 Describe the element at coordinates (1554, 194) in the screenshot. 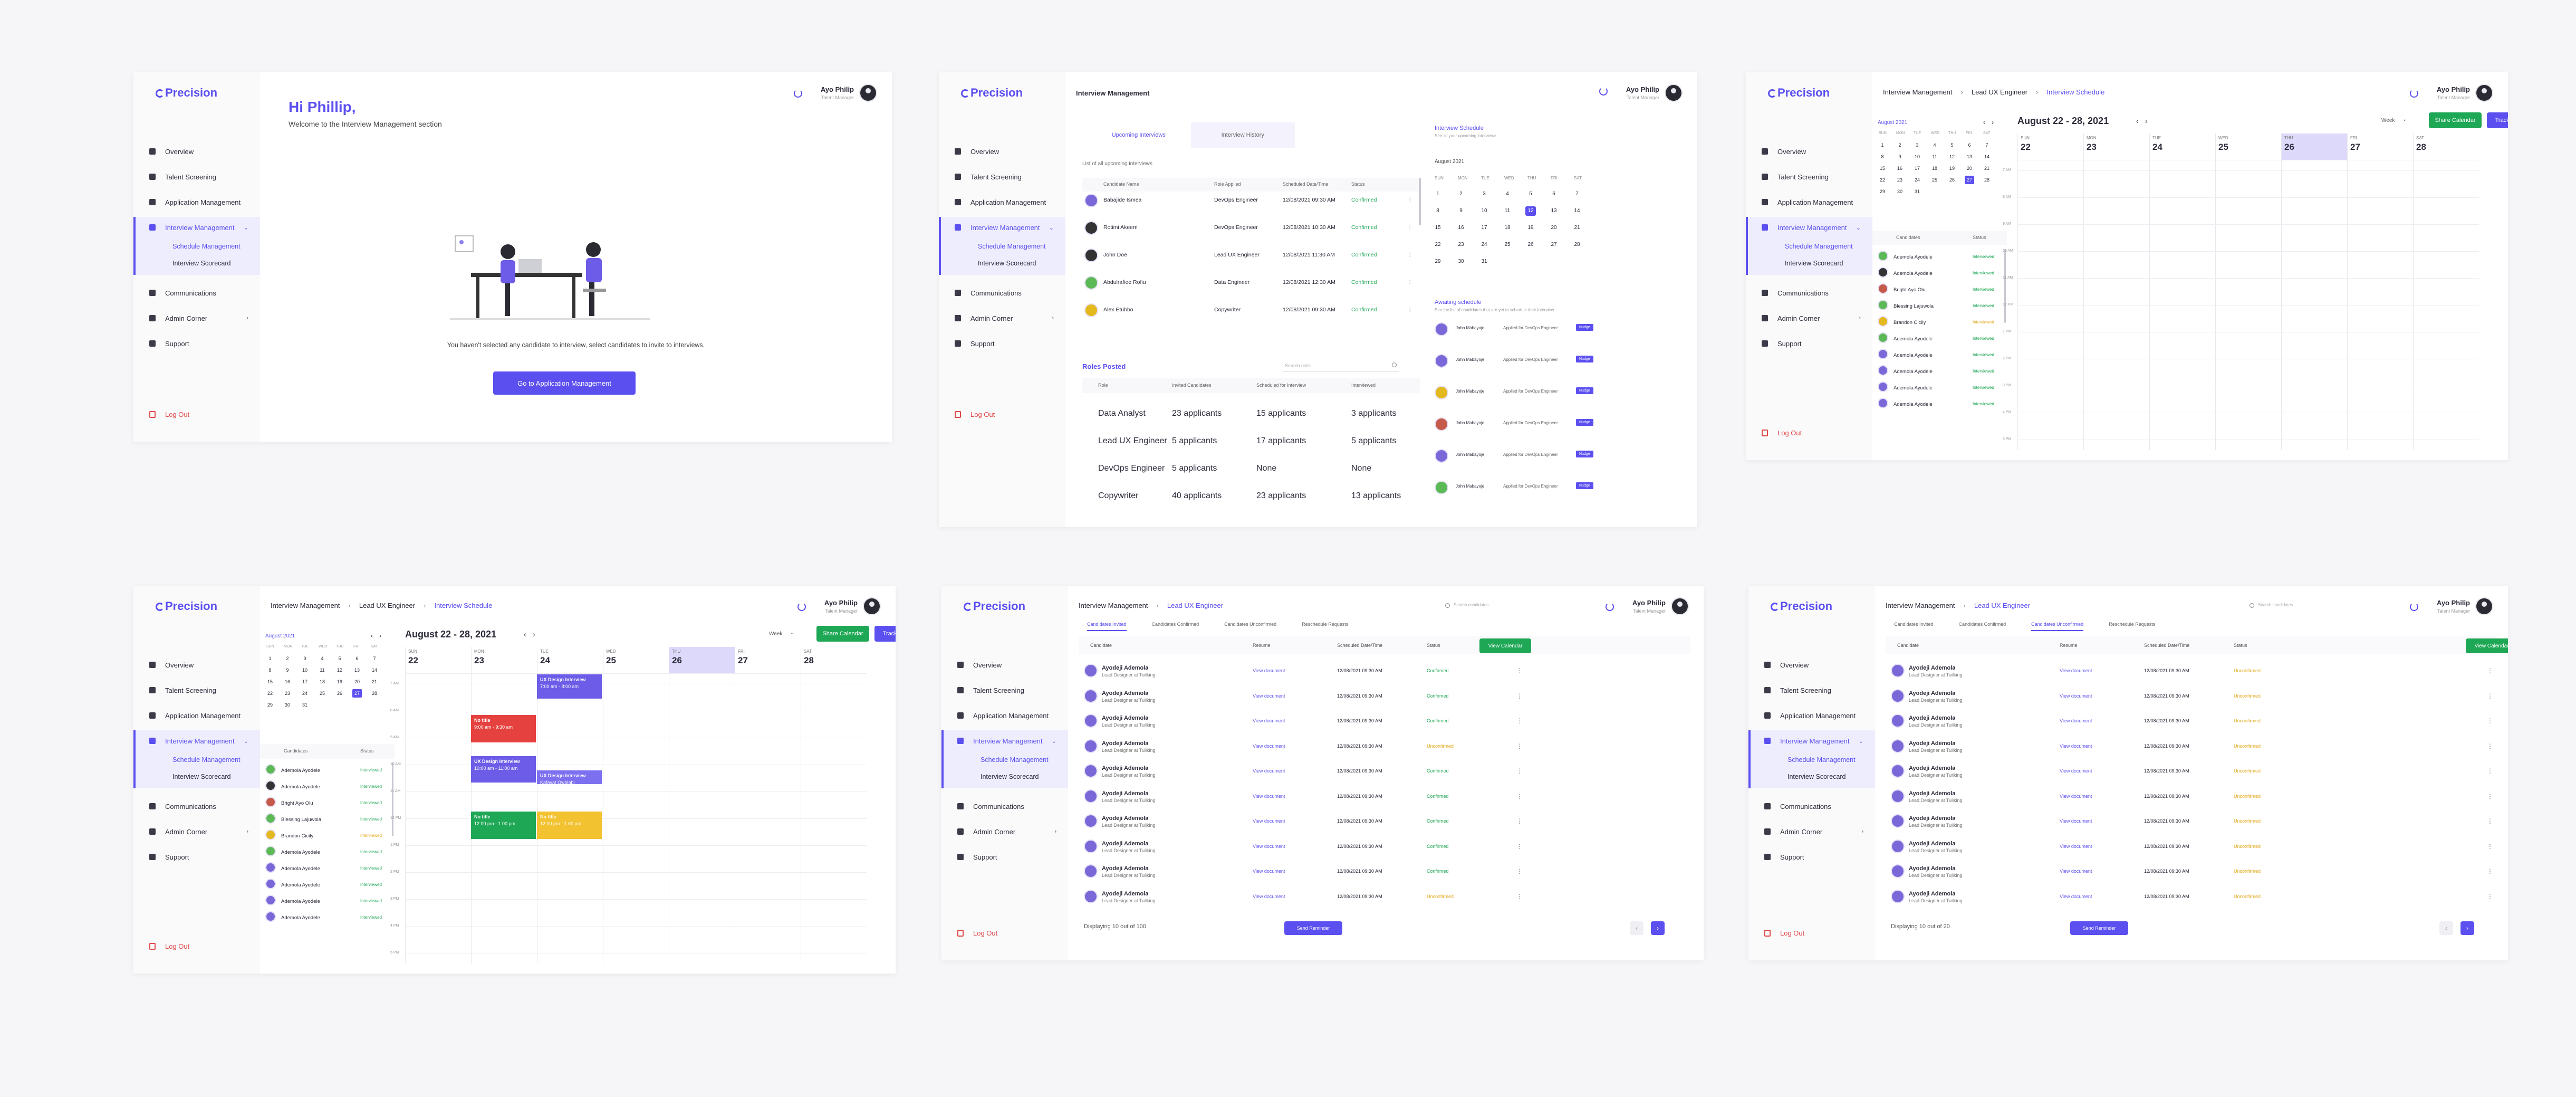

I see `calendar-day: 6` at that location.